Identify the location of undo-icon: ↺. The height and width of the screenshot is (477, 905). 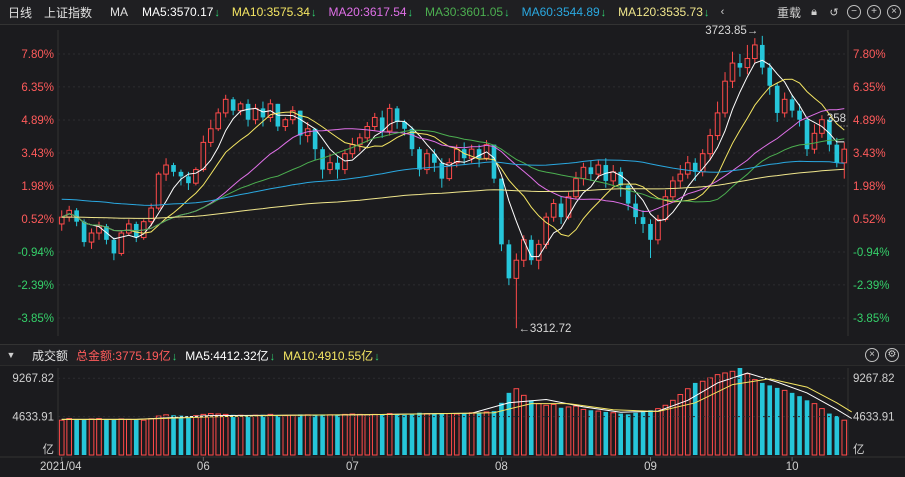
(834, 12).